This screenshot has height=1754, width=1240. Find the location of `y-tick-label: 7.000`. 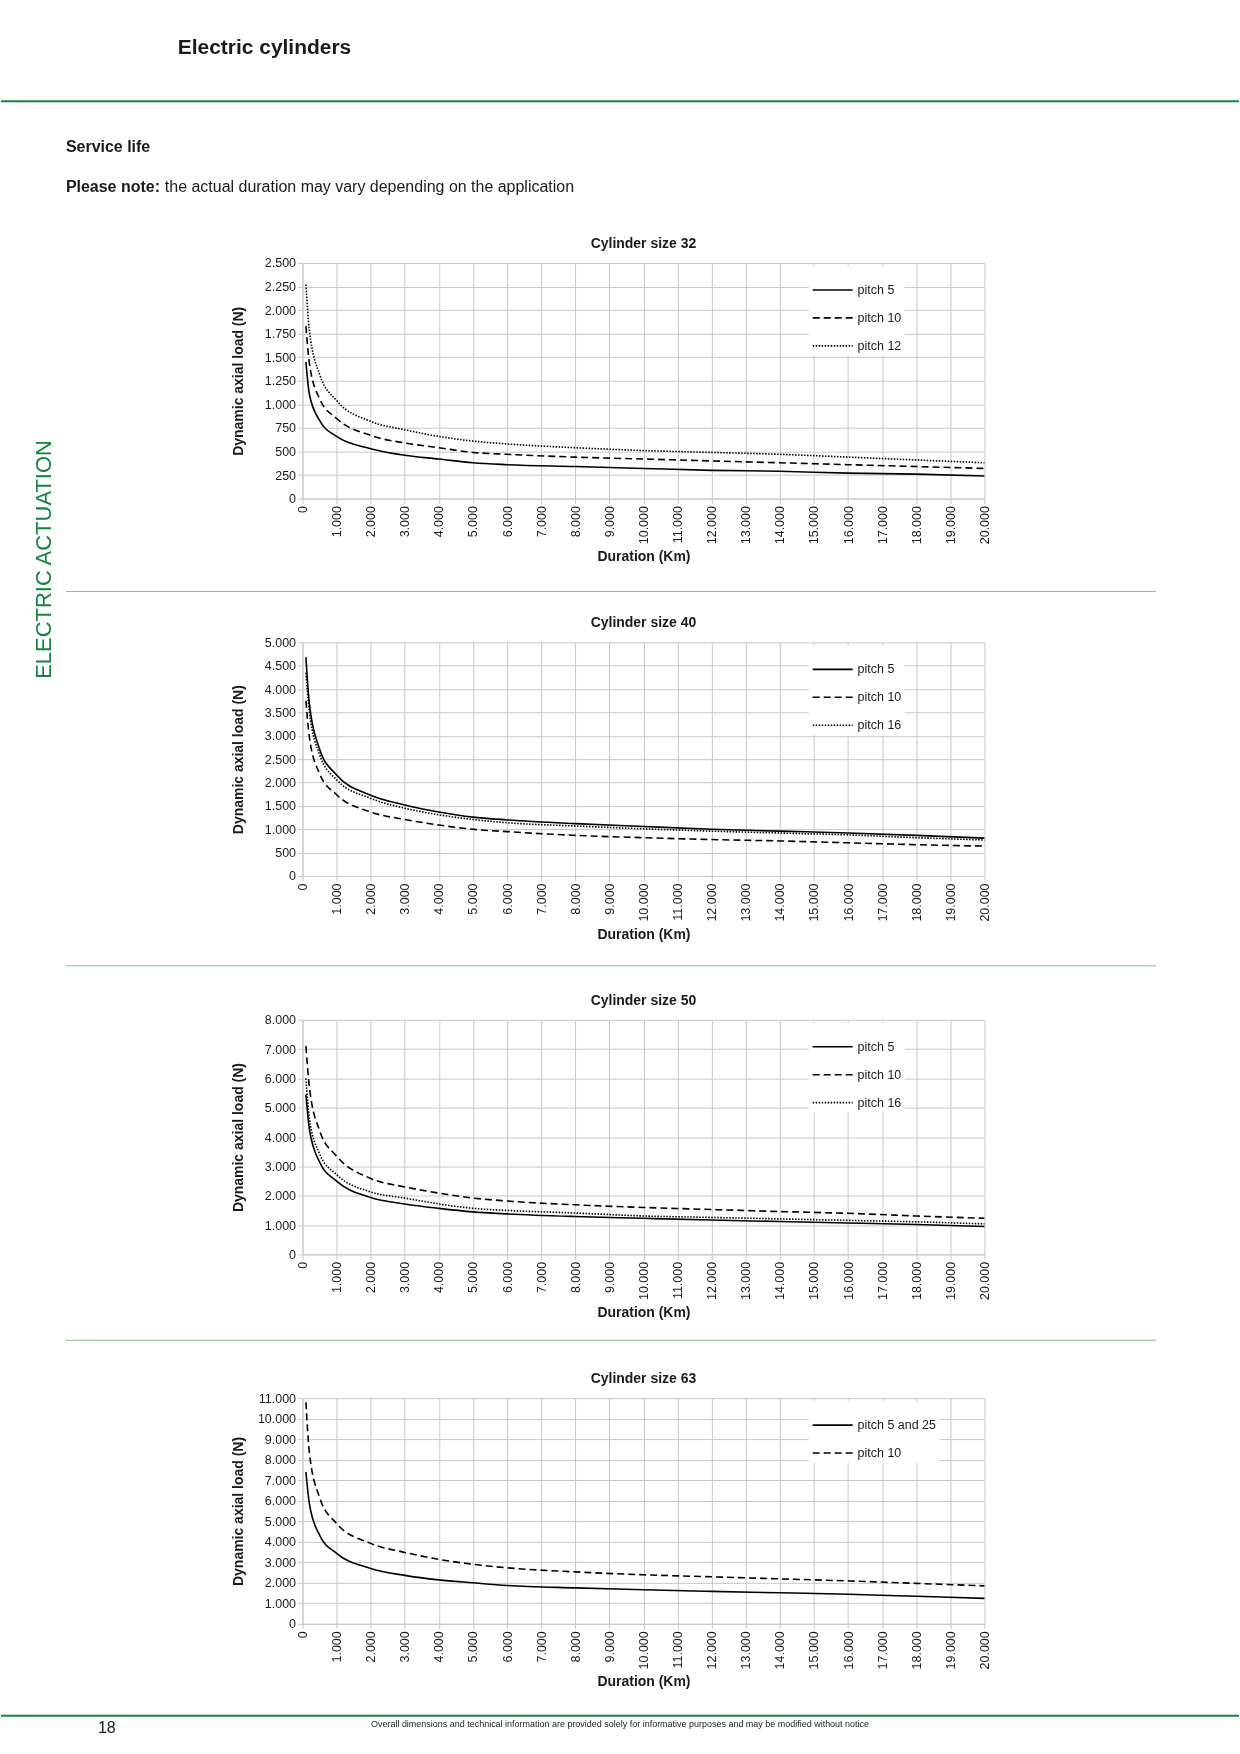

y-tick-label: 7.000 is located at coordinates (280, 1480).